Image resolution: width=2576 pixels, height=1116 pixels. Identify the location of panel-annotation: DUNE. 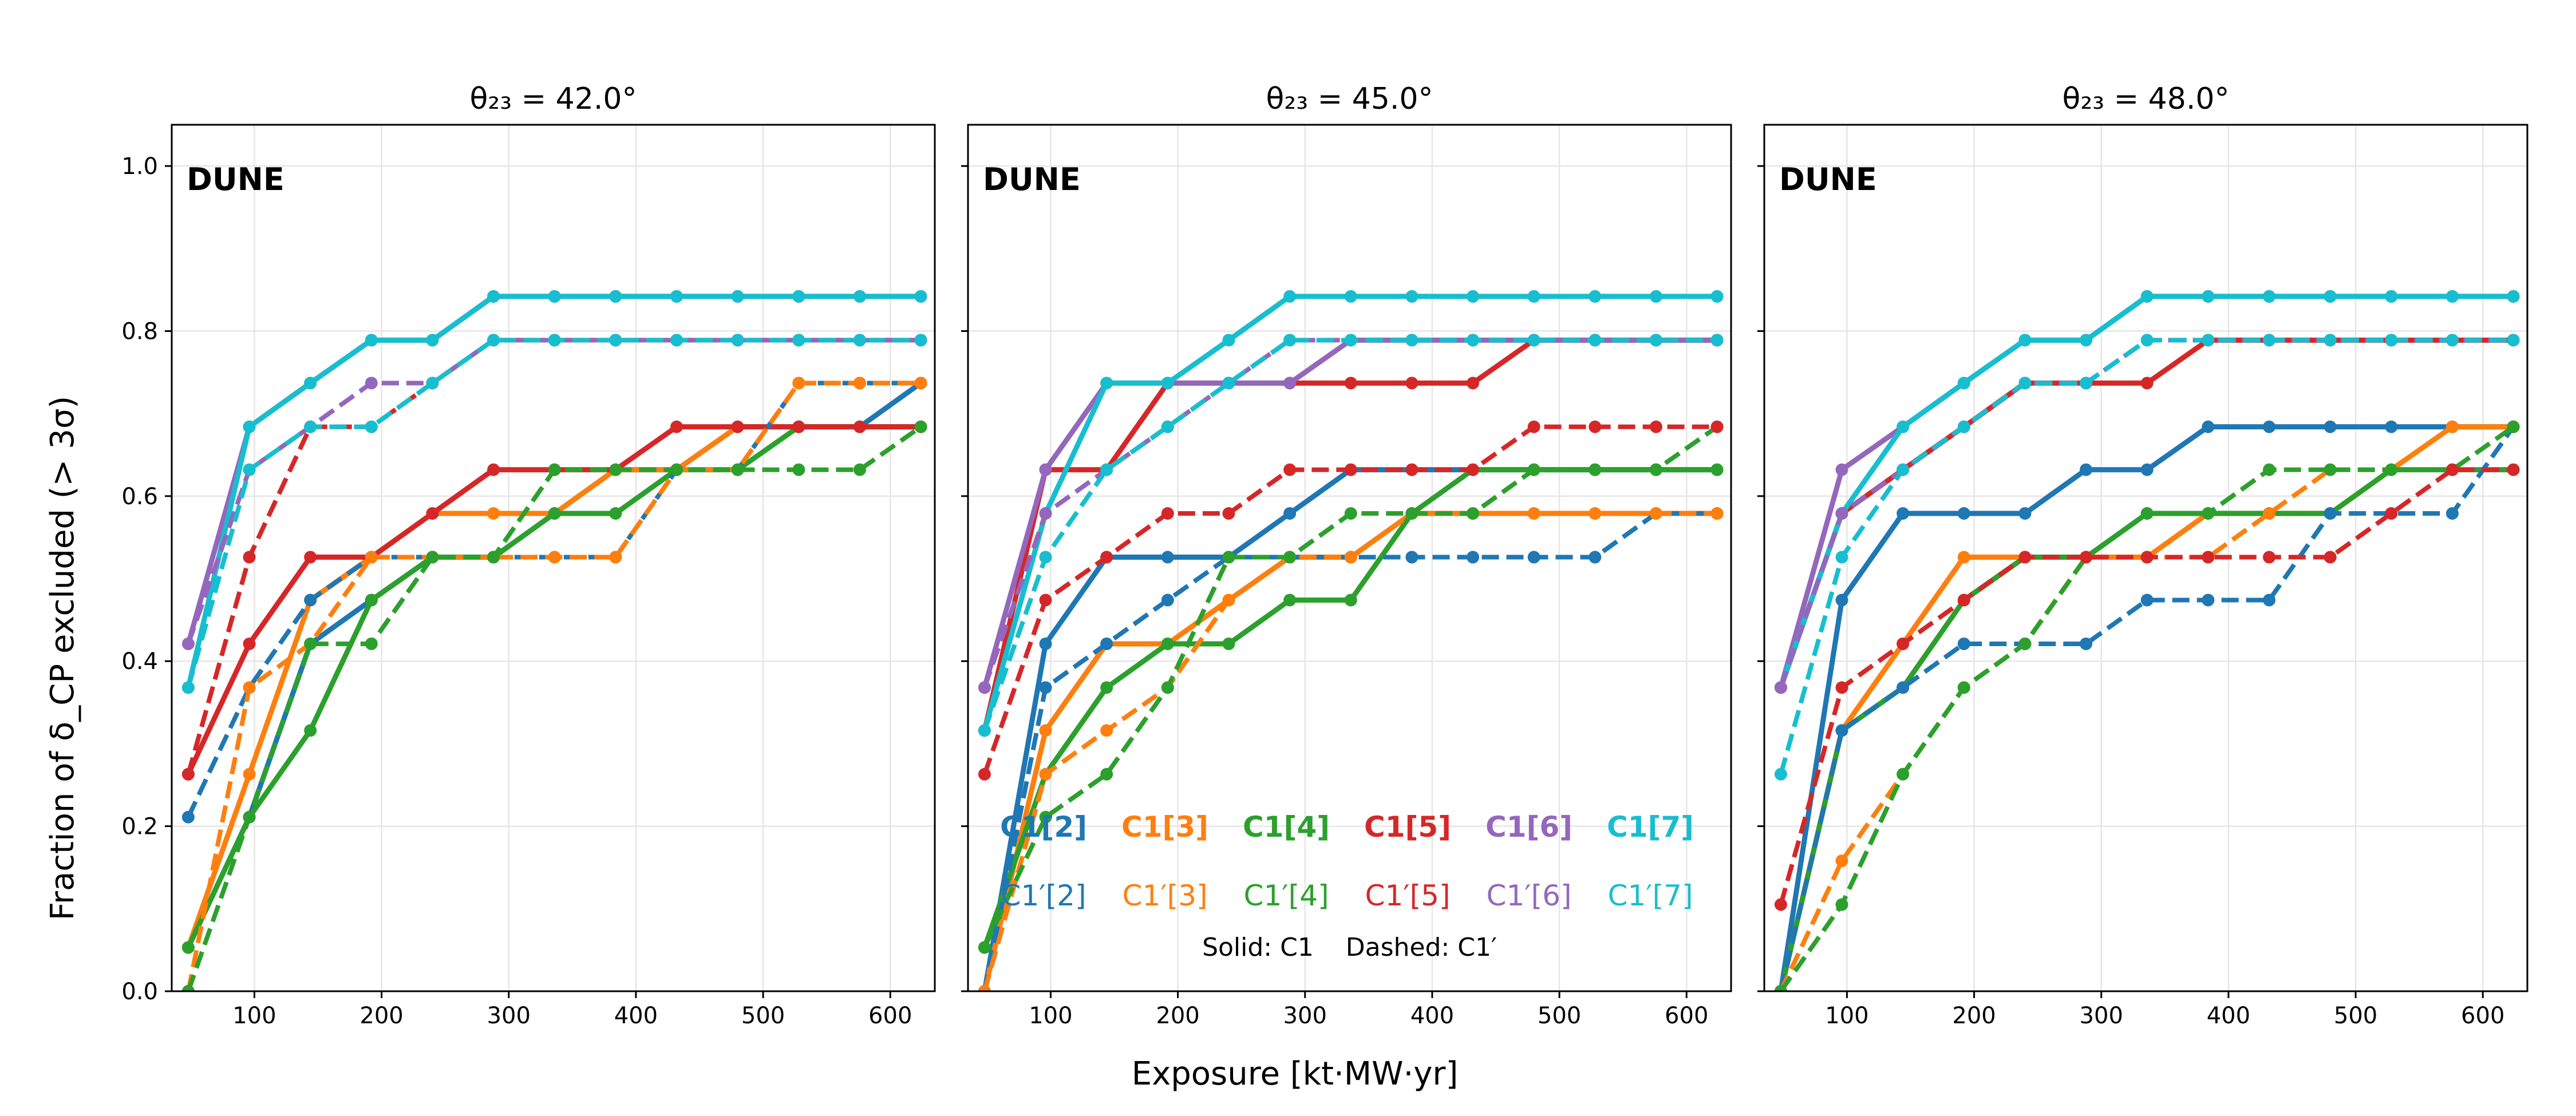
(236, 179).